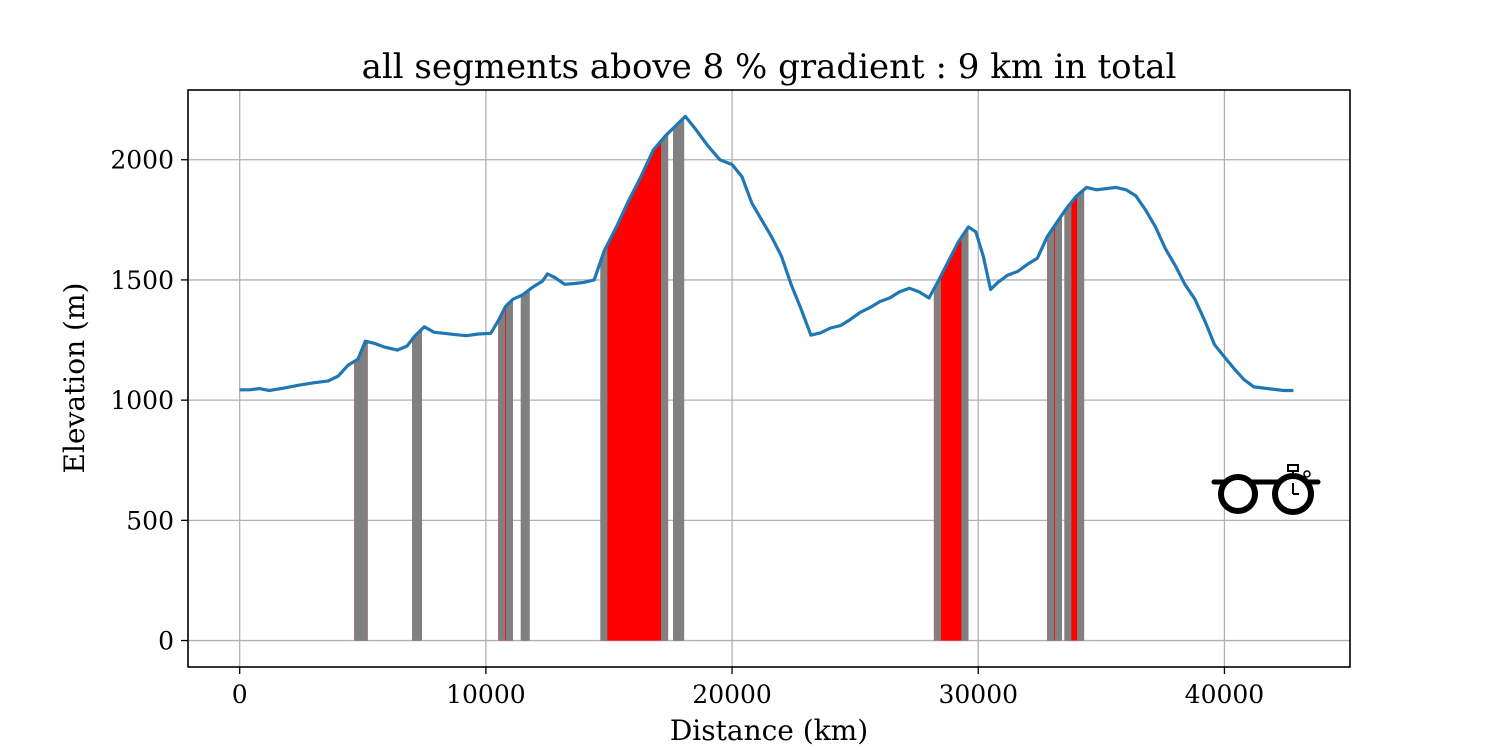  Describe the element at coordinates (240, 694) in the screenshot. I see `x-tick-label-0: 0` at that location.